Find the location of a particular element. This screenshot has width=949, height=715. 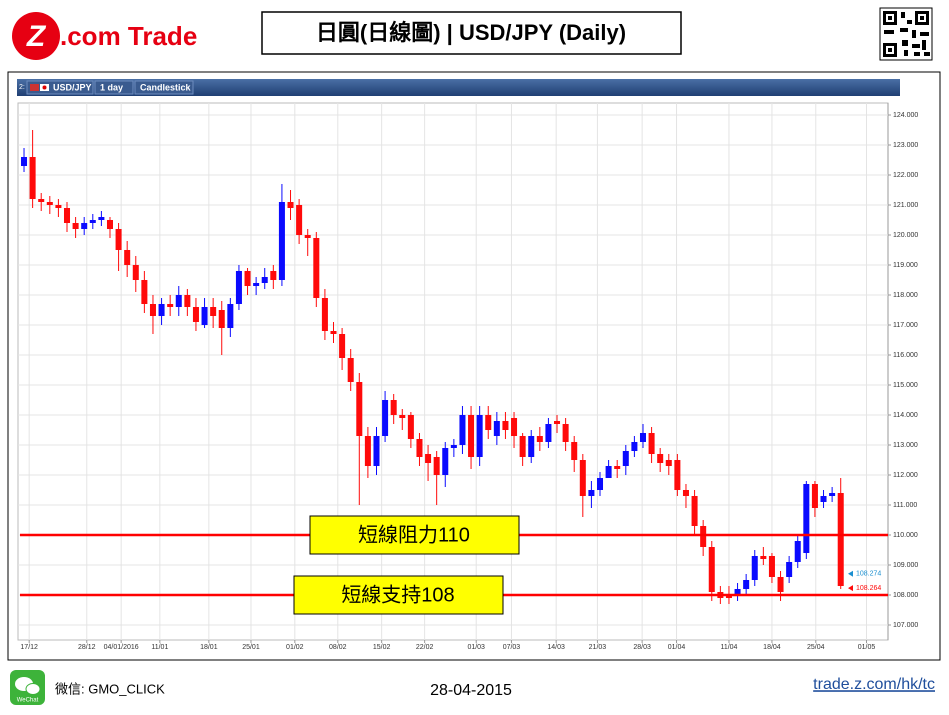

style-button is located at coordinates (164, 87).